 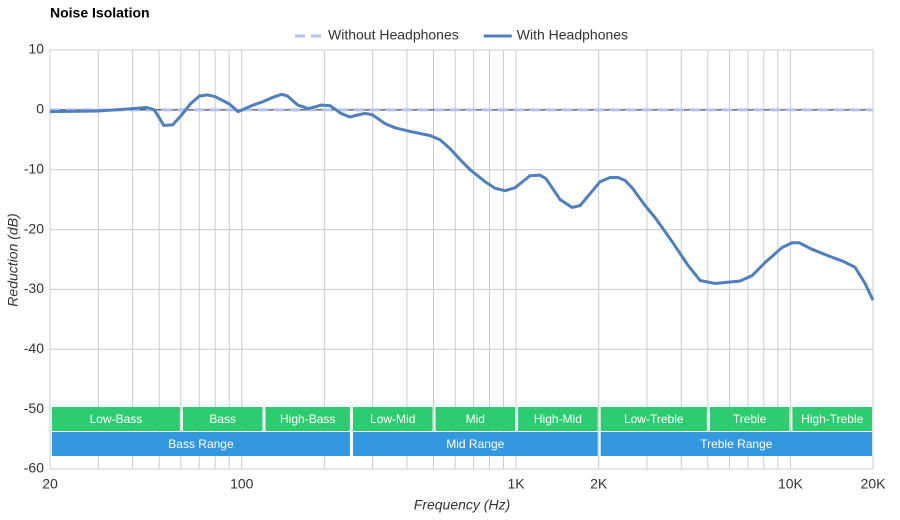 I want to click on x-tick-label: 1K, so click(x=517, y=484).